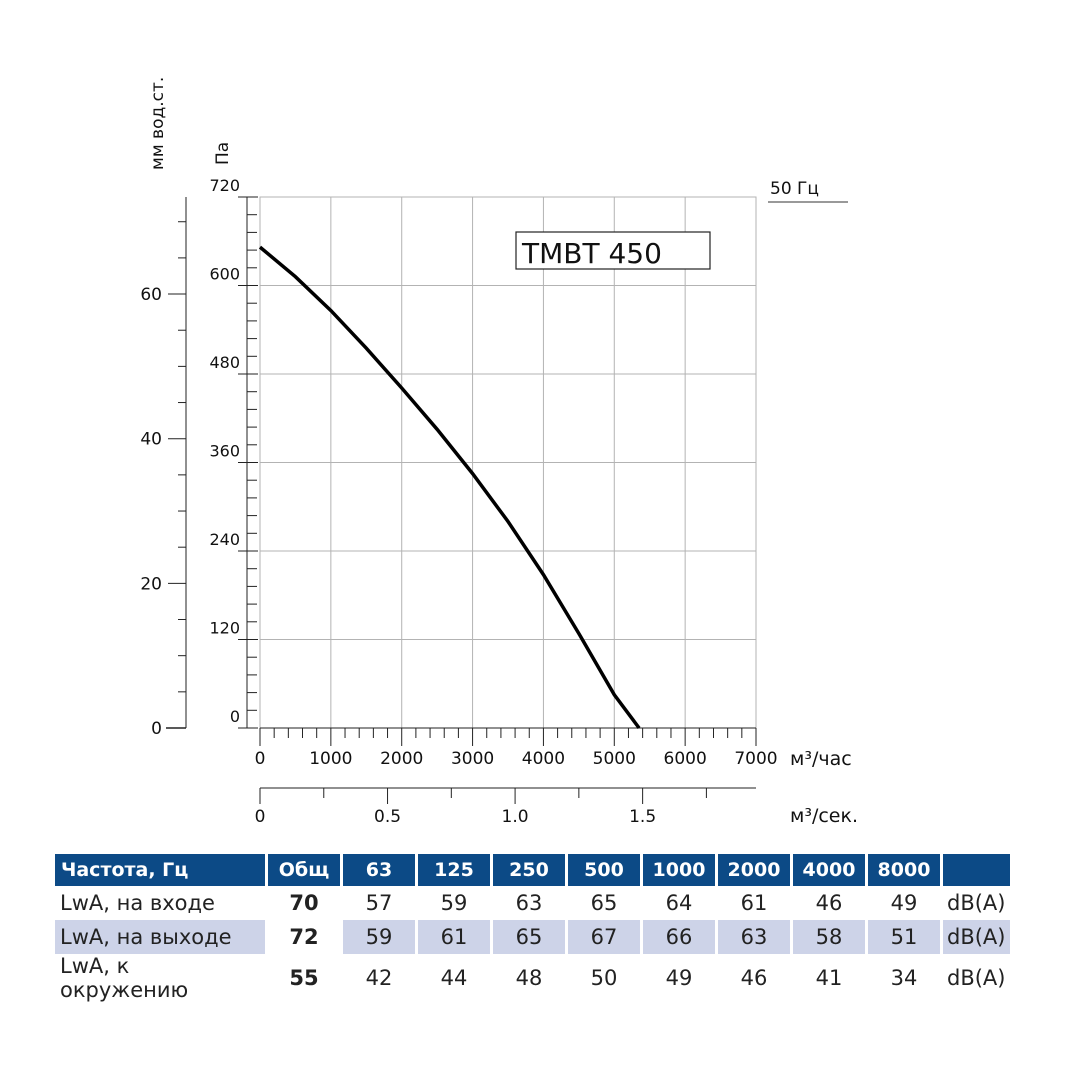  I want to click on title-box, so click(613, 250).